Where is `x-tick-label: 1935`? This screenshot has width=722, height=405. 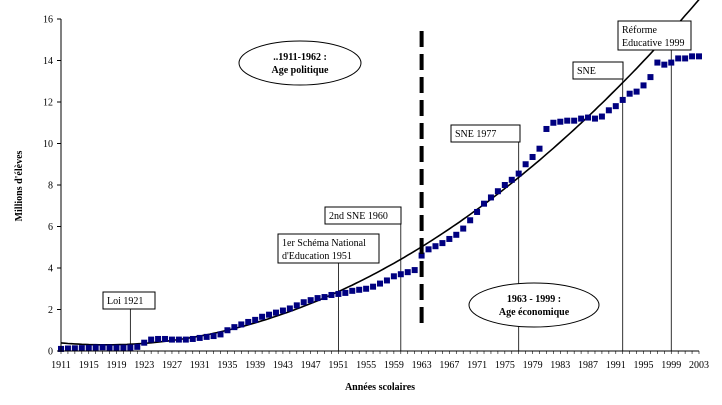
x-tick-label: 1935 is located at coordinates (227, 365).